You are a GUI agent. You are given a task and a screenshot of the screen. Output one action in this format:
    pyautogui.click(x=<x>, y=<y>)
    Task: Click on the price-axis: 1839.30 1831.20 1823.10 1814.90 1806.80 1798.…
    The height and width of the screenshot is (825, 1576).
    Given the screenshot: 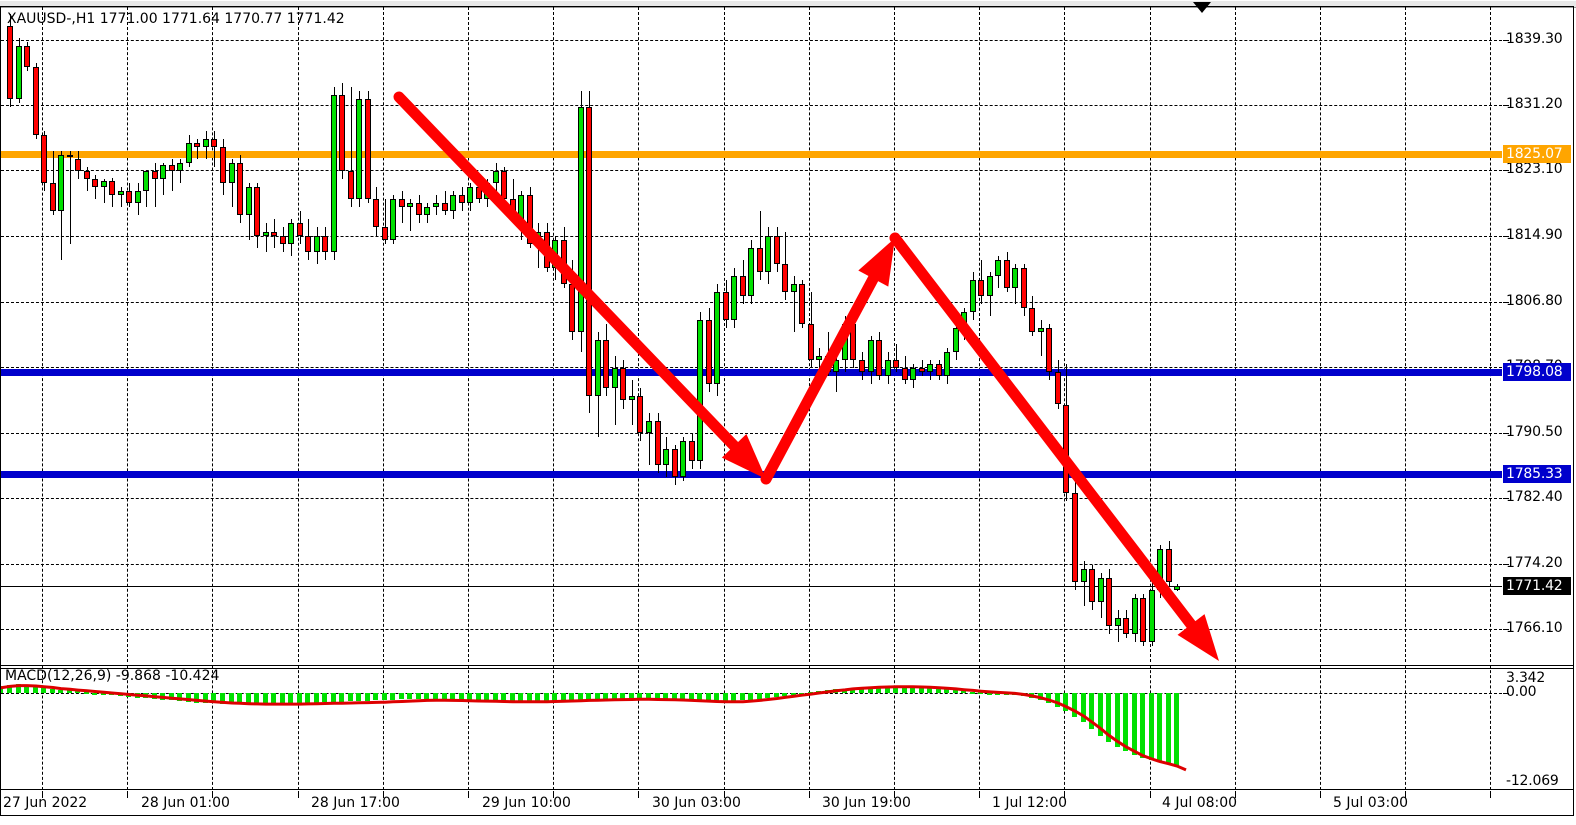 What is the action you would take?
    pyautogui.click(x=1538, y=398)
    